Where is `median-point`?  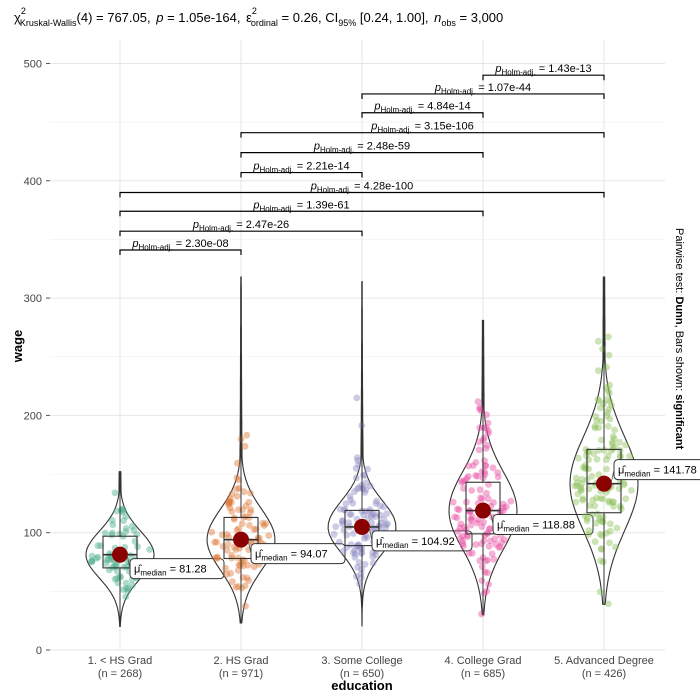 median-point is located at coordinates (604, 483).